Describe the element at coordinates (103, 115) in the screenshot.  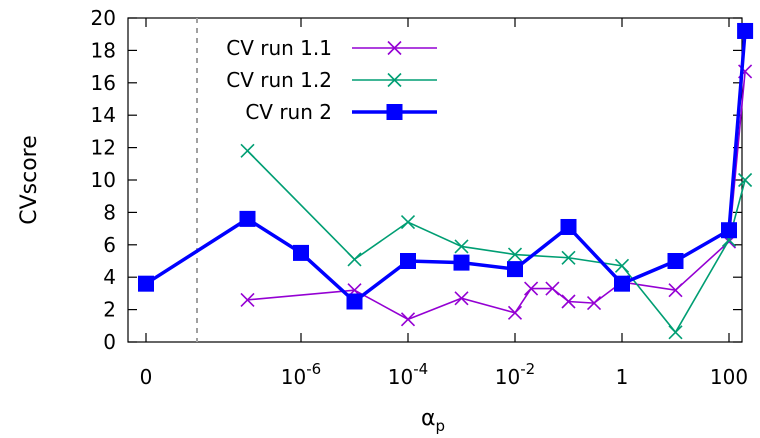
I see `y-tick-label: 14` at that location.